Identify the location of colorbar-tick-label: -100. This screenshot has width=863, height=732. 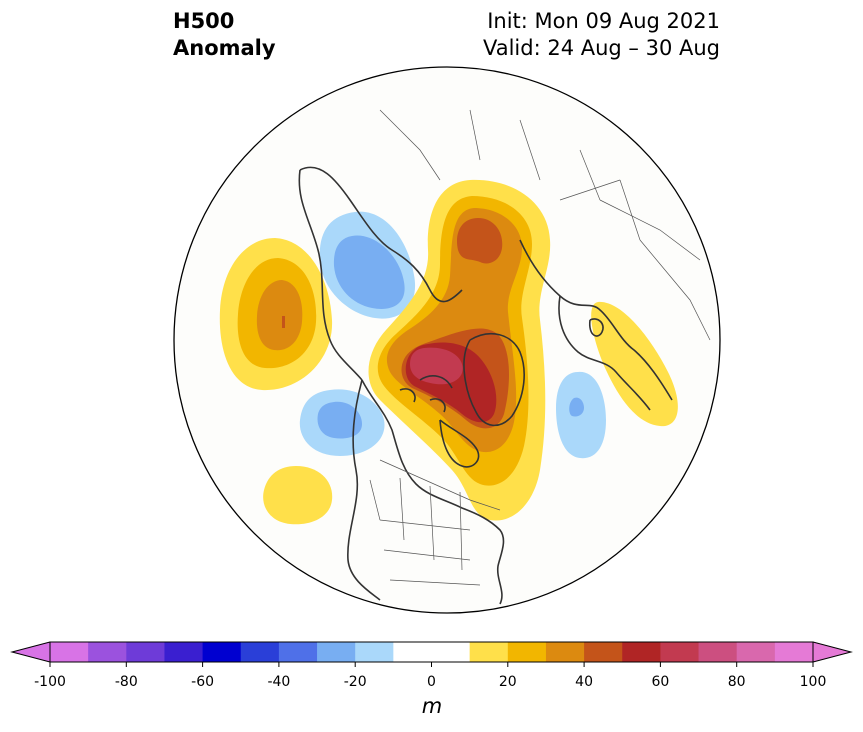
(50, 682).